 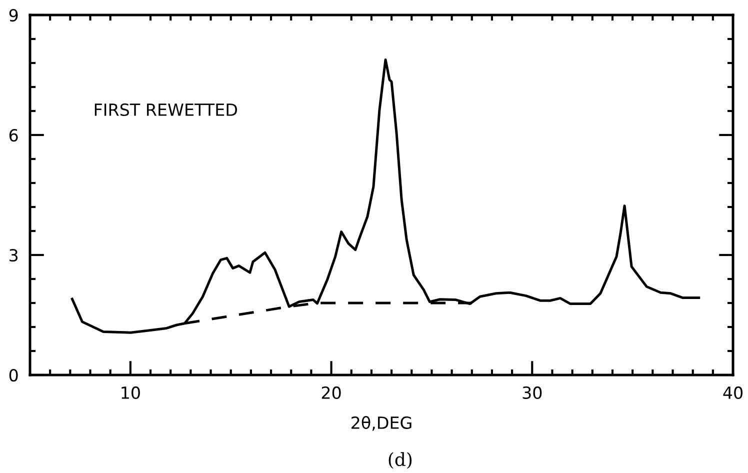 I want to click on text: (d), so click(x=400, y=460).